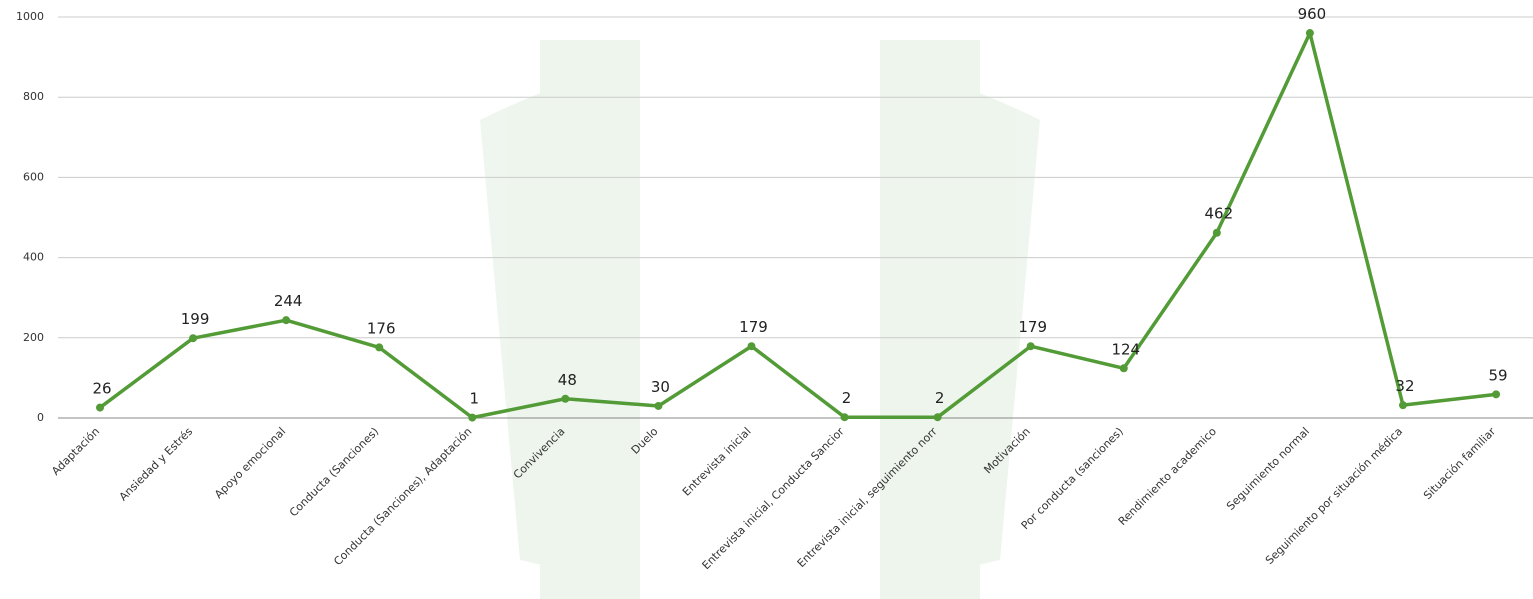 The image size is (1533, 599). Describe the element at coordinates (1404, 386) in the screenshot. I see `value-label: 32` at that location.